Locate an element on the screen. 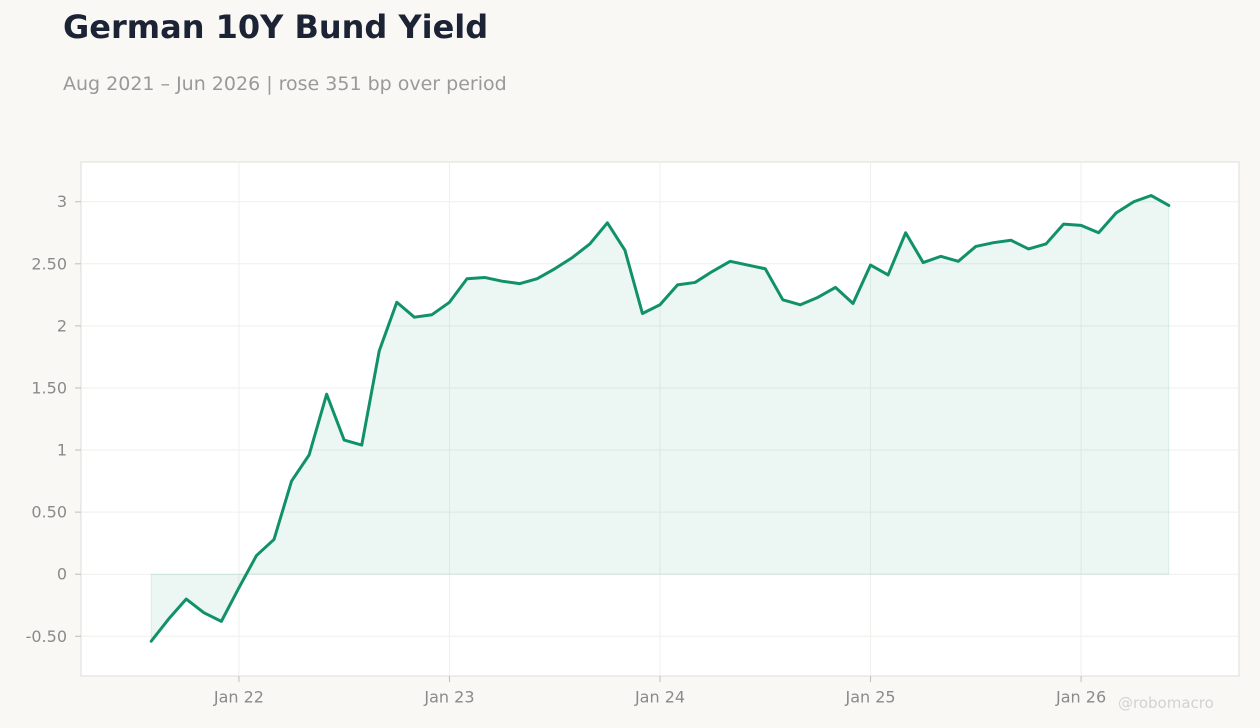  x-axis: Jan 22 Jan 23 Jan 24 Jan 25 Jan 26 is located at coordinates (659, 691).